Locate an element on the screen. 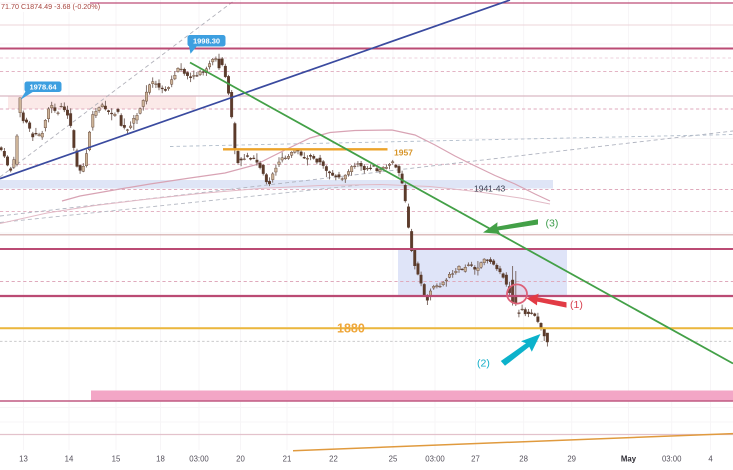 The width and height of the screenshot is (733, 470). svg-text: 1957 is located at coordinates (403, 153).